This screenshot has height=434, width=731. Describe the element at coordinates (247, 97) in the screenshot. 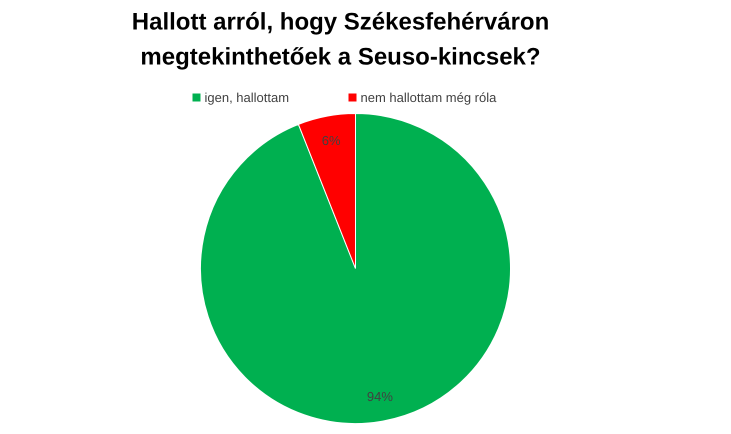

I see `legend-label: igen, hallottam` at that location.